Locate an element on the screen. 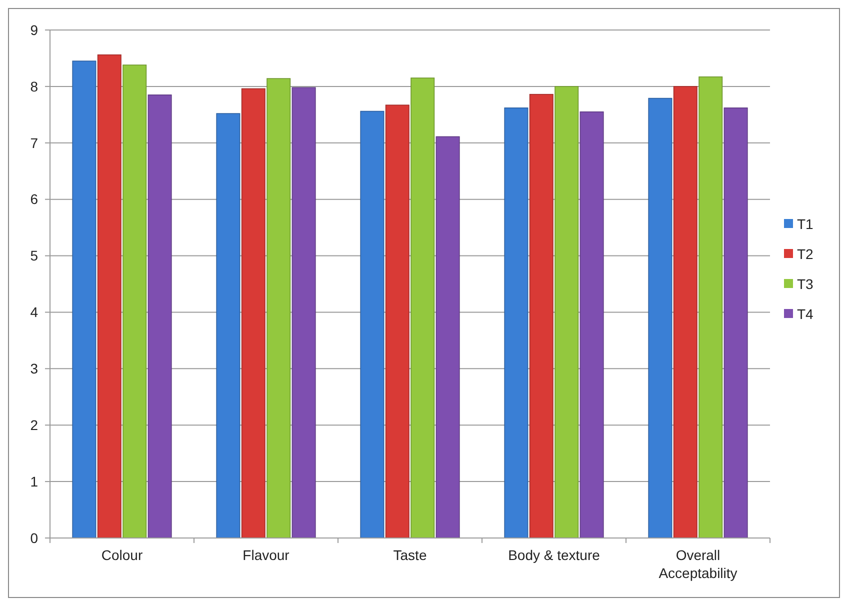 This screenshot has width=848, height=606. y-tick-label: 1 is located at coordinates (34, 481).